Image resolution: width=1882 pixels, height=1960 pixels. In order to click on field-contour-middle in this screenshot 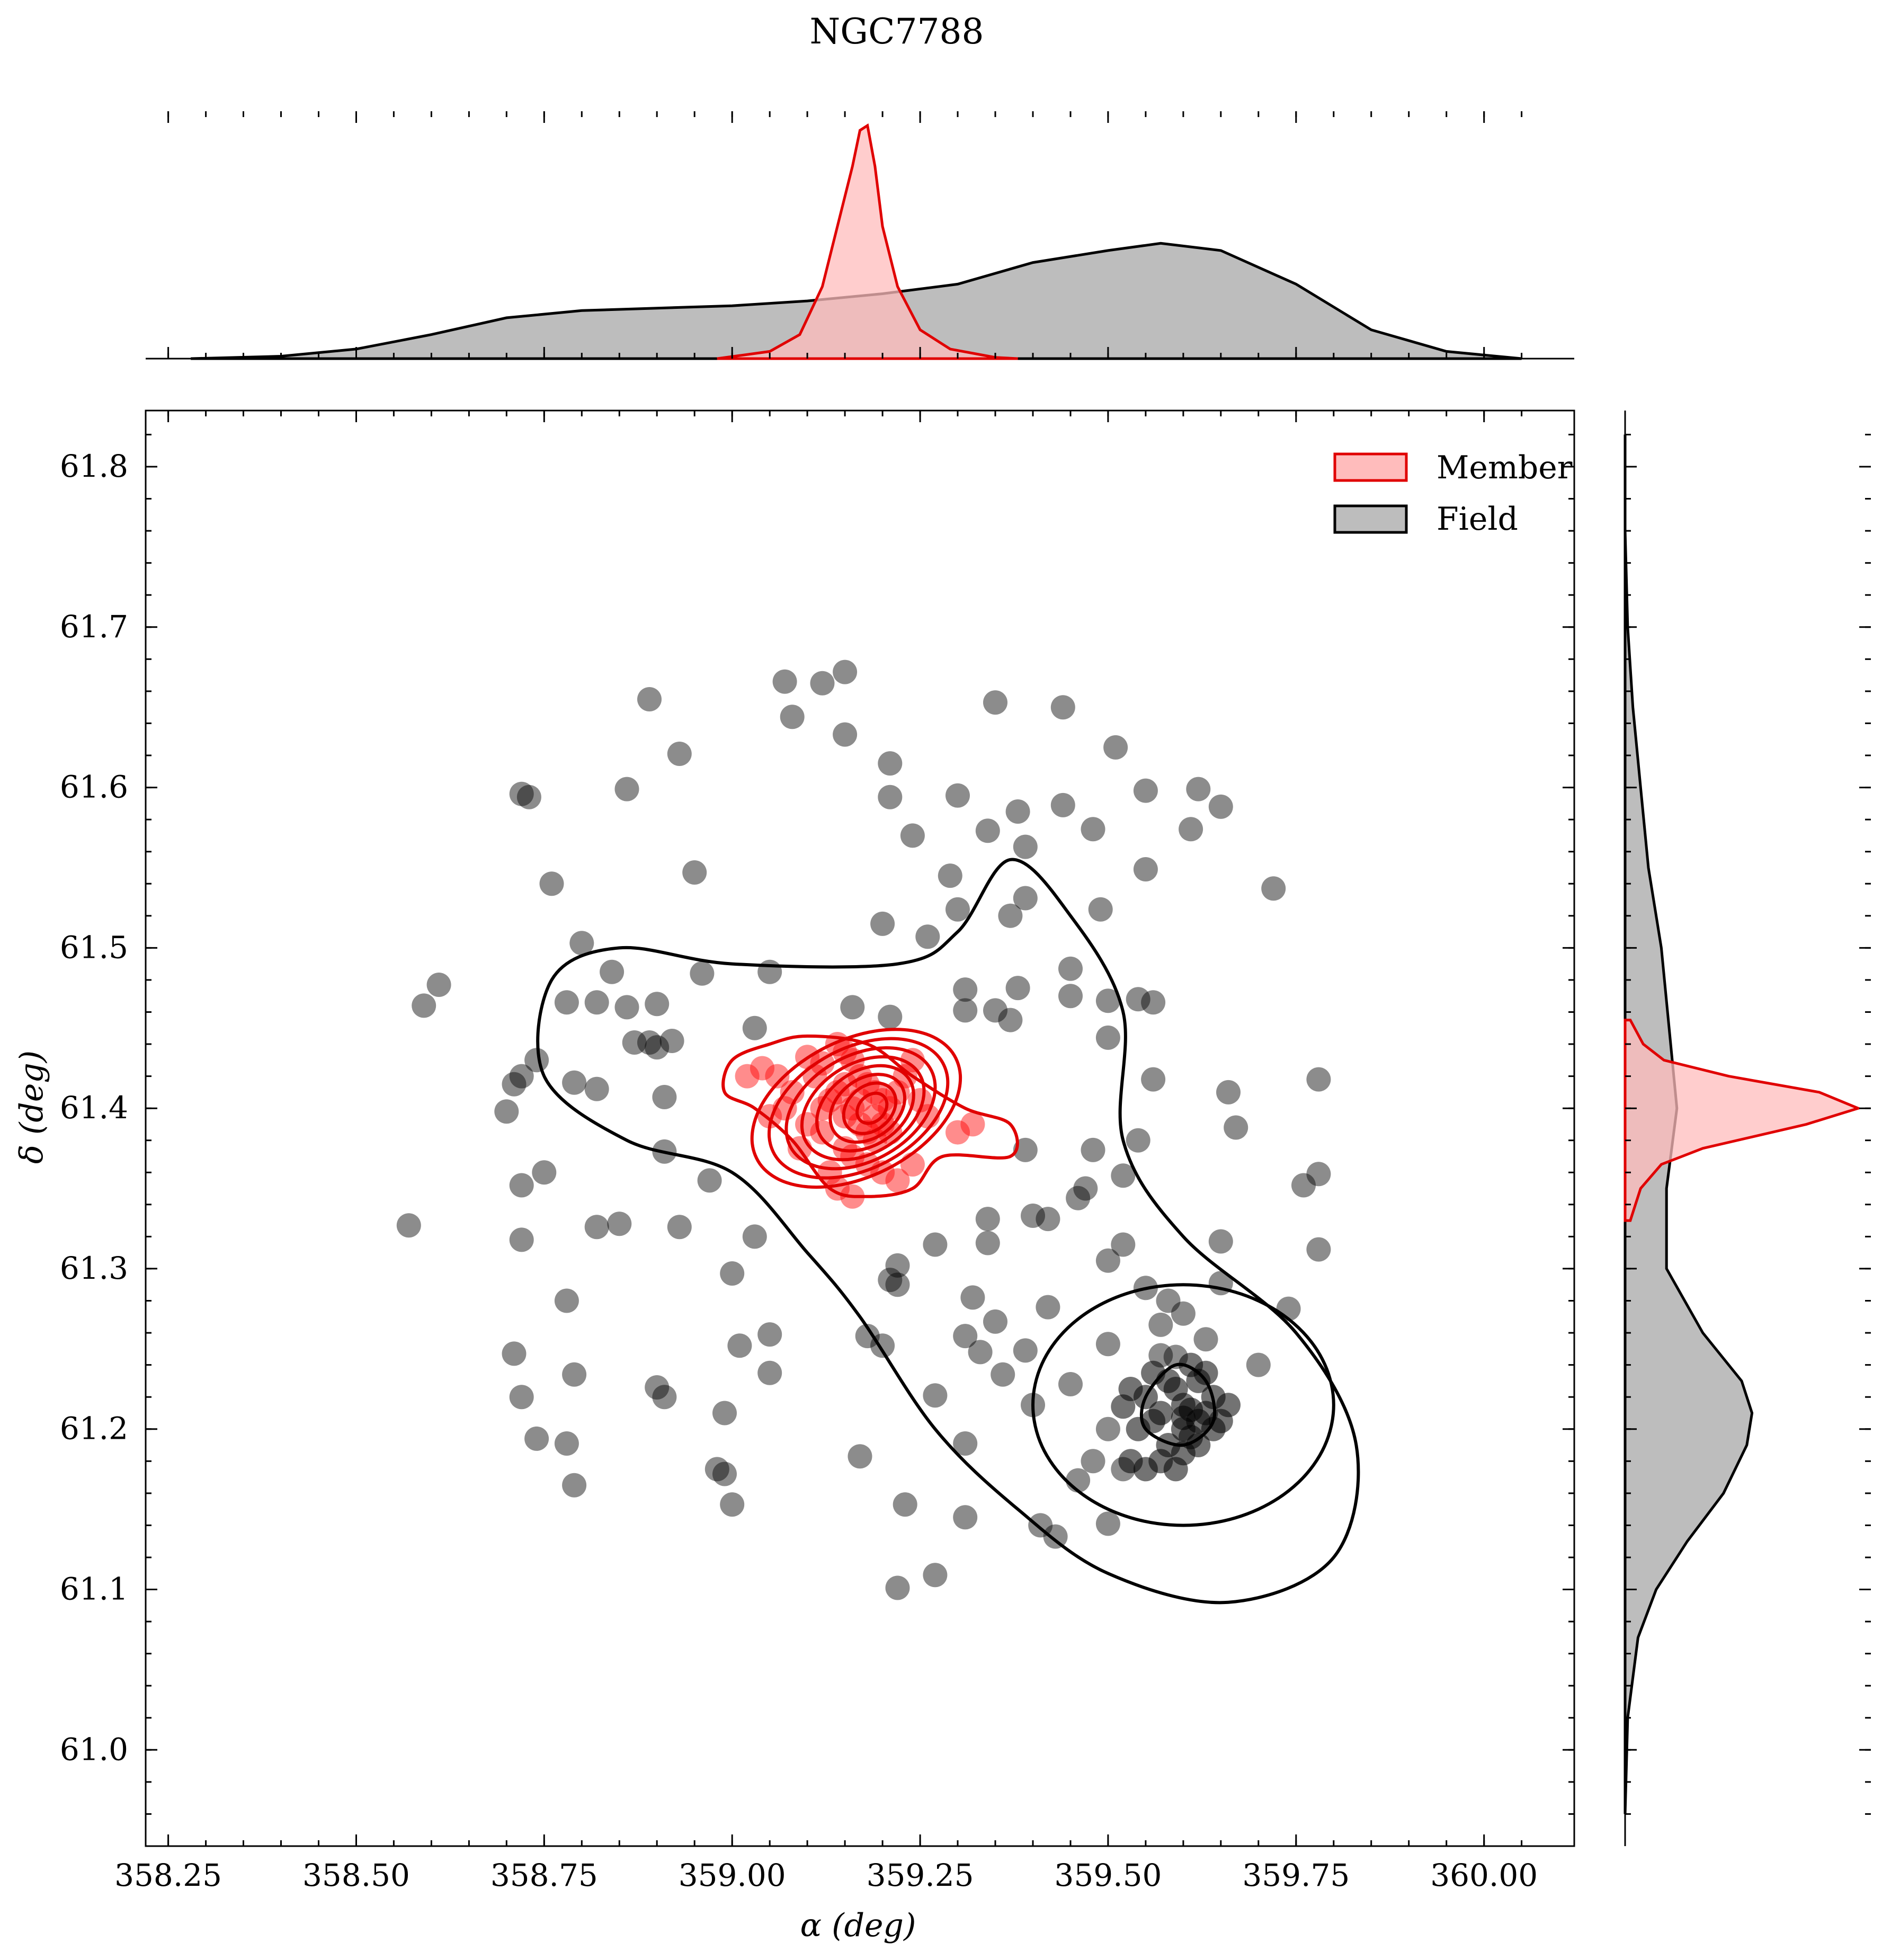, I will do `click(1183, 1405)`.